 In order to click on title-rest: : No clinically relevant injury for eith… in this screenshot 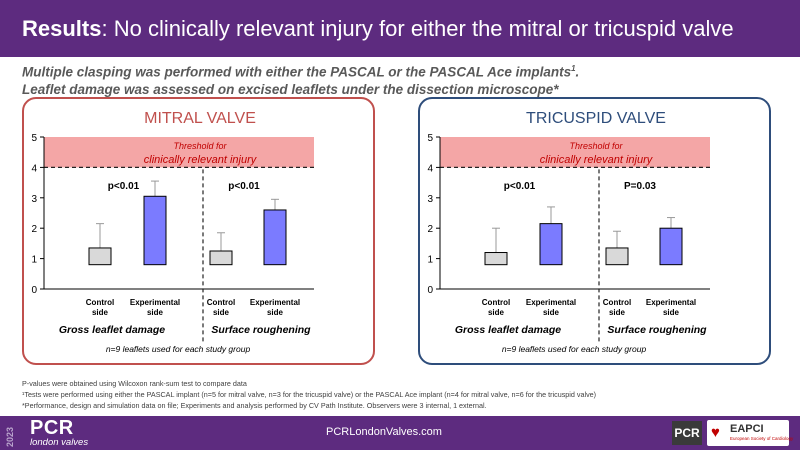, I will do `click(417, 28)`.